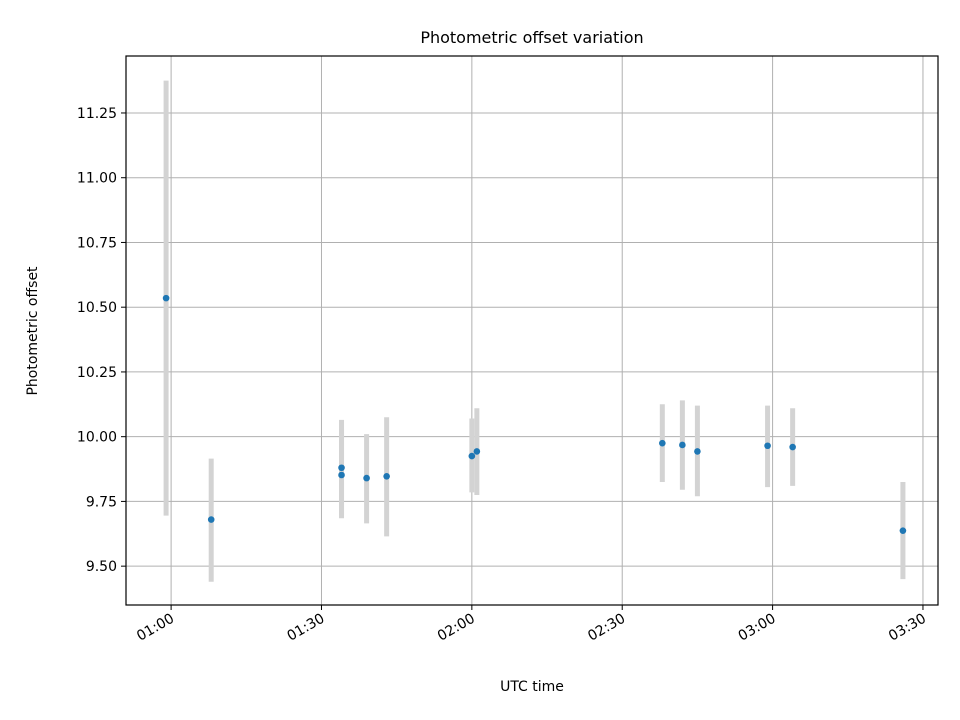  I want to click on y-tick-label: 10.25, so click(97, 373).